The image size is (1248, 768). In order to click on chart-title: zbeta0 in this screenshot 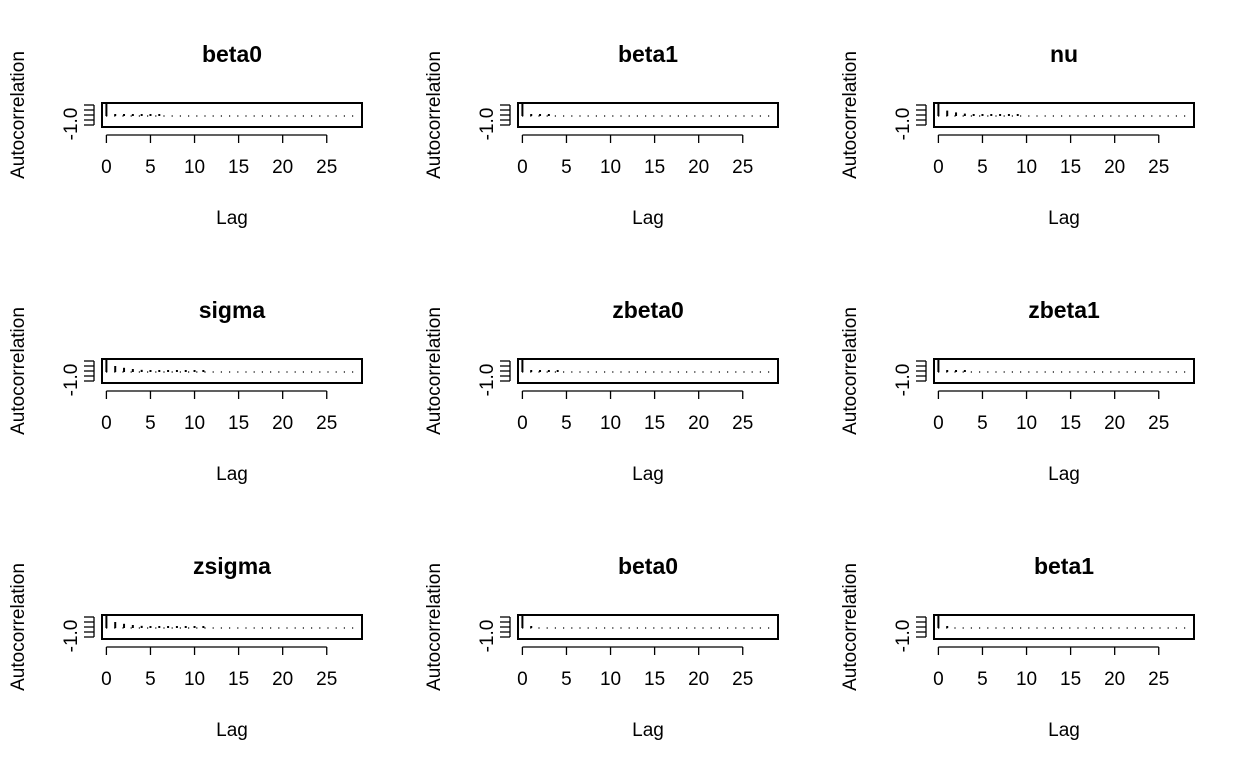, I will do `click(648, 310)`.